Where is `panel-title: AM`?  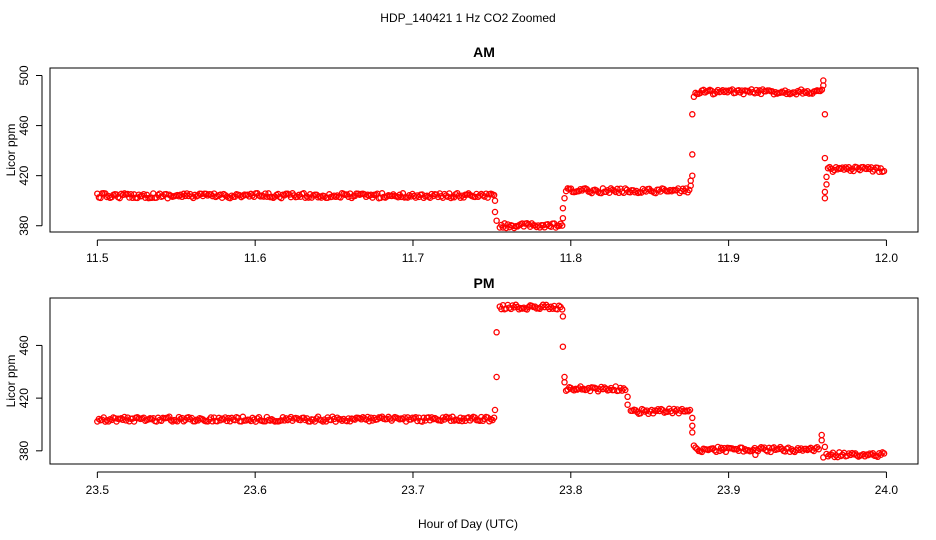
panel-title: AM is located at coordinates (484, 52).